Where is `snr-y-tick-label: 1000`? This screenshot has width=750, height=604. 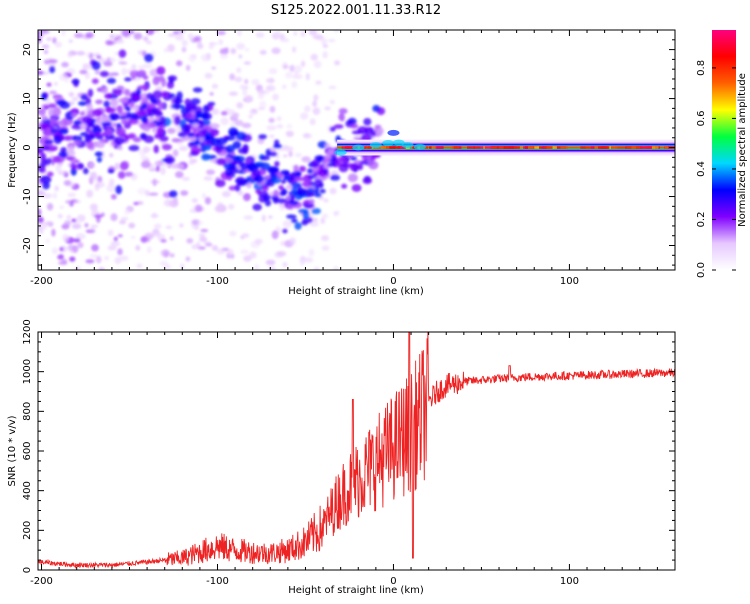
snr-y-tick-label: 1000 is located at coordinates (27, 371).